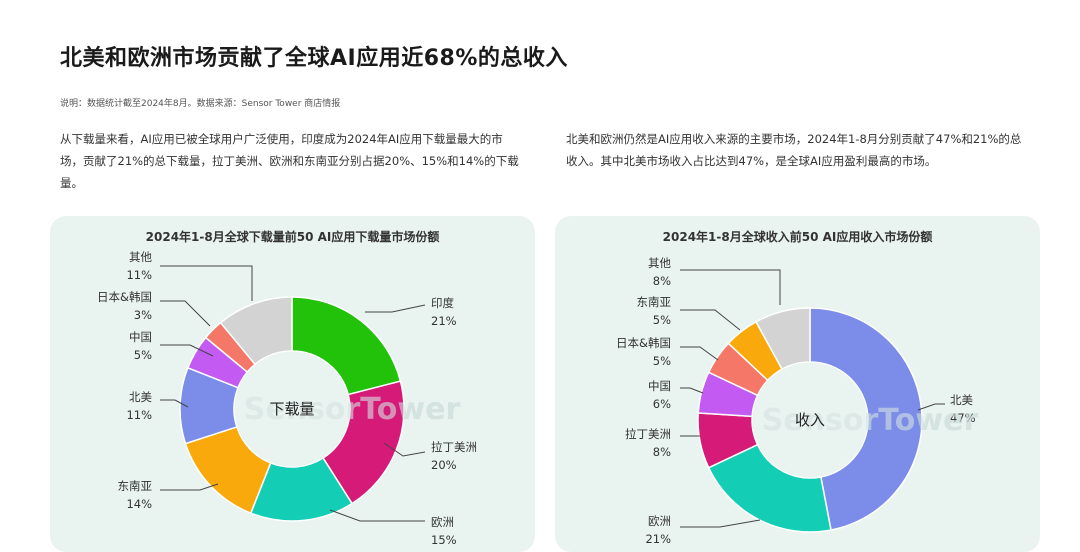 The height and width of the screenshot is (552, 1080). I want to click on revenue-chart-title: 2024年1-8月全球收入前50 AI应用收入市场份额, so click(797, 237).